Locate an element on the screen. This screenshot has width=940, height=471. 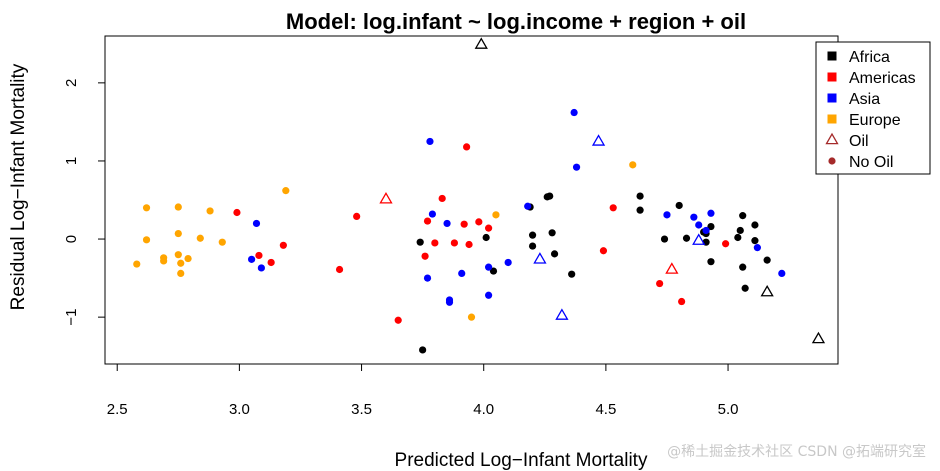
y-tick-label: 1 is located at coordinates (71, 161).